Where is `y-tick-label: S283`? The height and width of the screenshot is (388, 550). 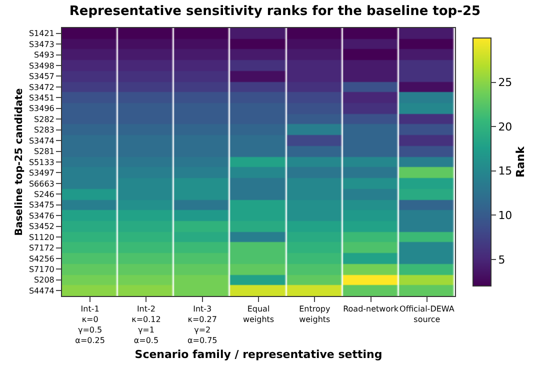 y-tick-label: S283 is located at coordinates (44, 130).